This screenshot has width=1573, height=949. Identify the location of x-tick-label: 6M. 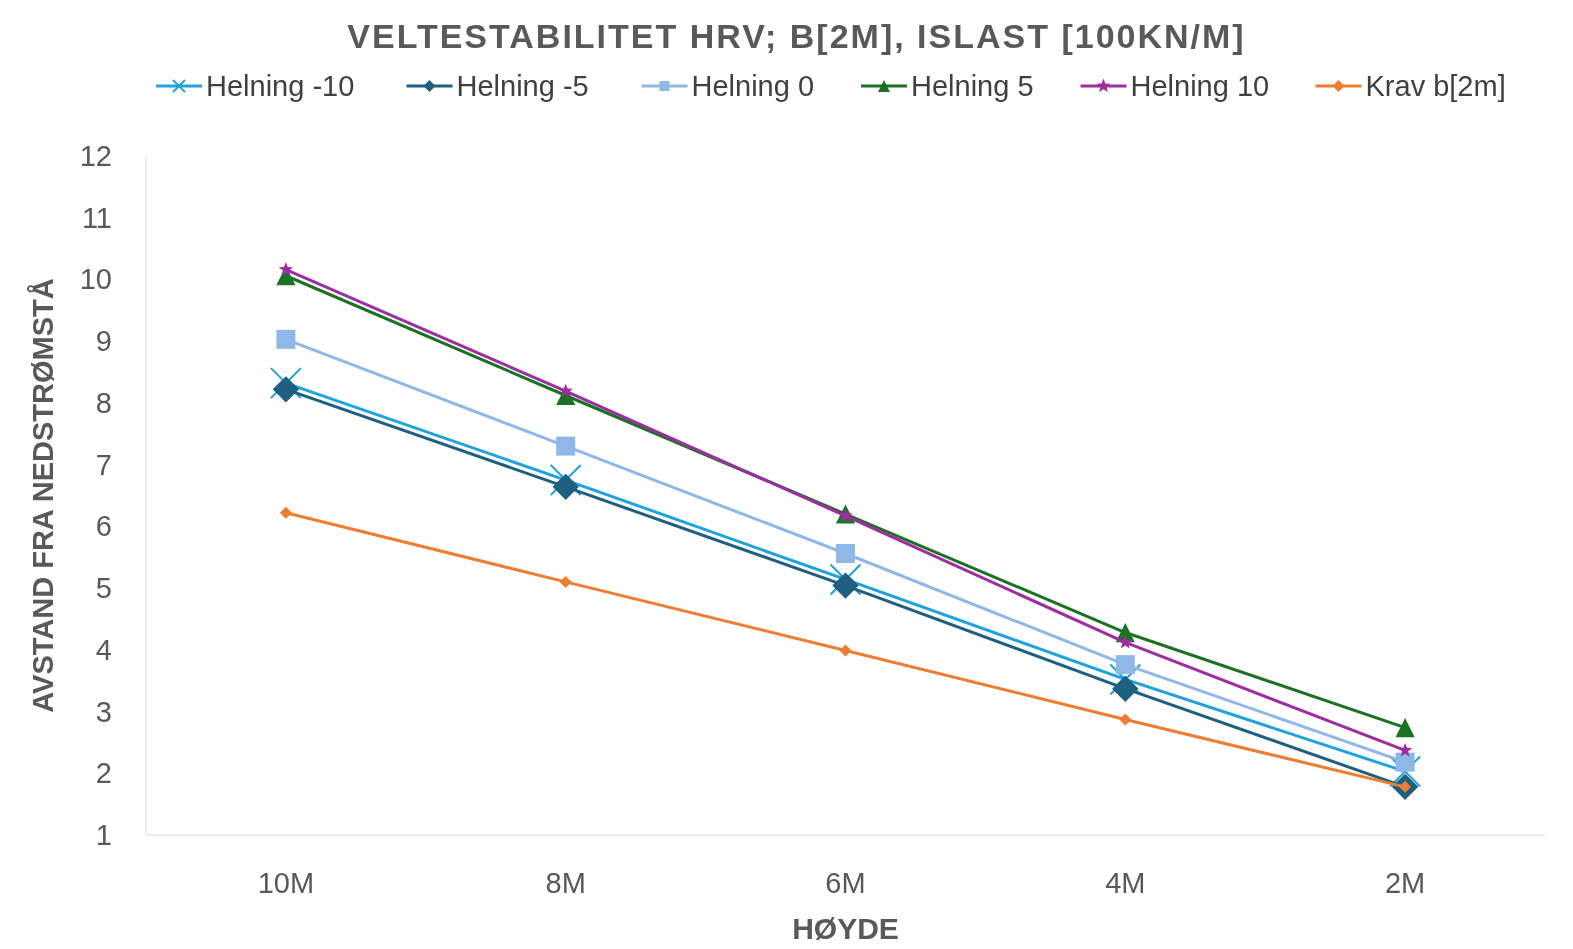
(845, 883).